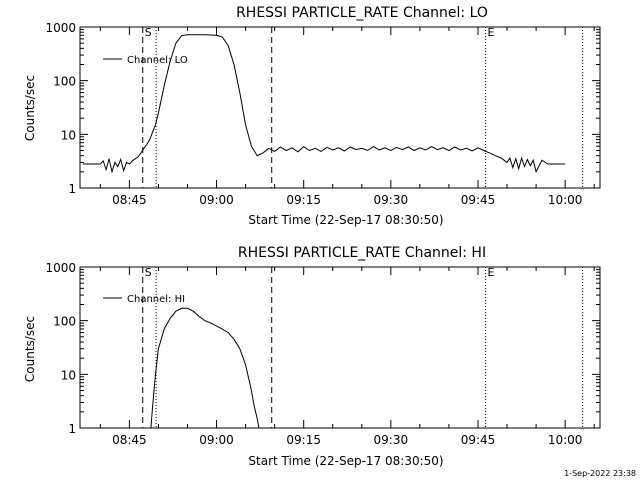 This screenshot has width=640, height=480. Describe the element at coordinates (156, 299) in the screenshot. I see `legend-label: Channel: HI` at that location.